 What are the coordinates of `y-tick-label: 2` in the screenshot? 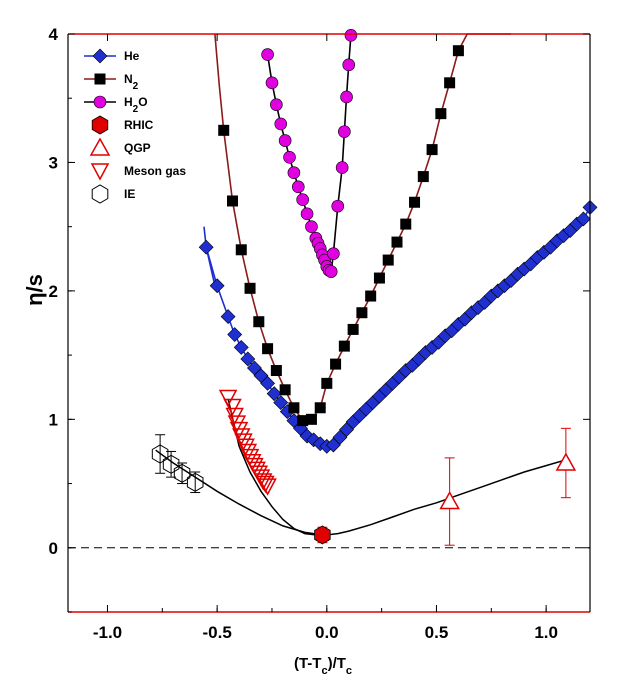 It's located at (53, 291).